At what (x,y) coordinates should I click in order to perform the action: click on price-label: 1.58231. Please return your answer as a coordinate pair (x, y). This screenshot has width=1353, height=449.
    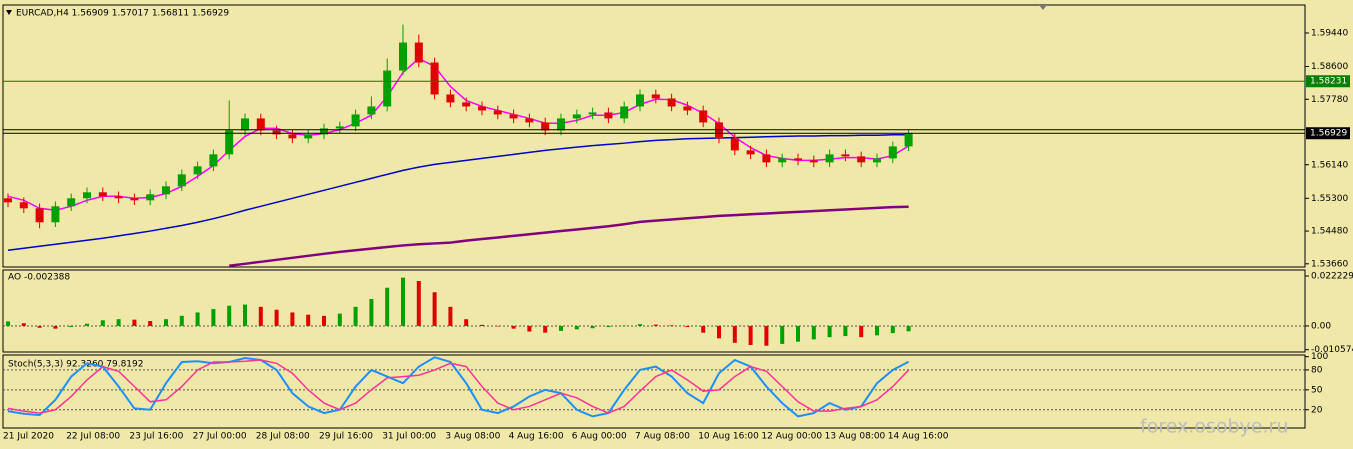
    Looking at the image, I should click on (1328, 82).